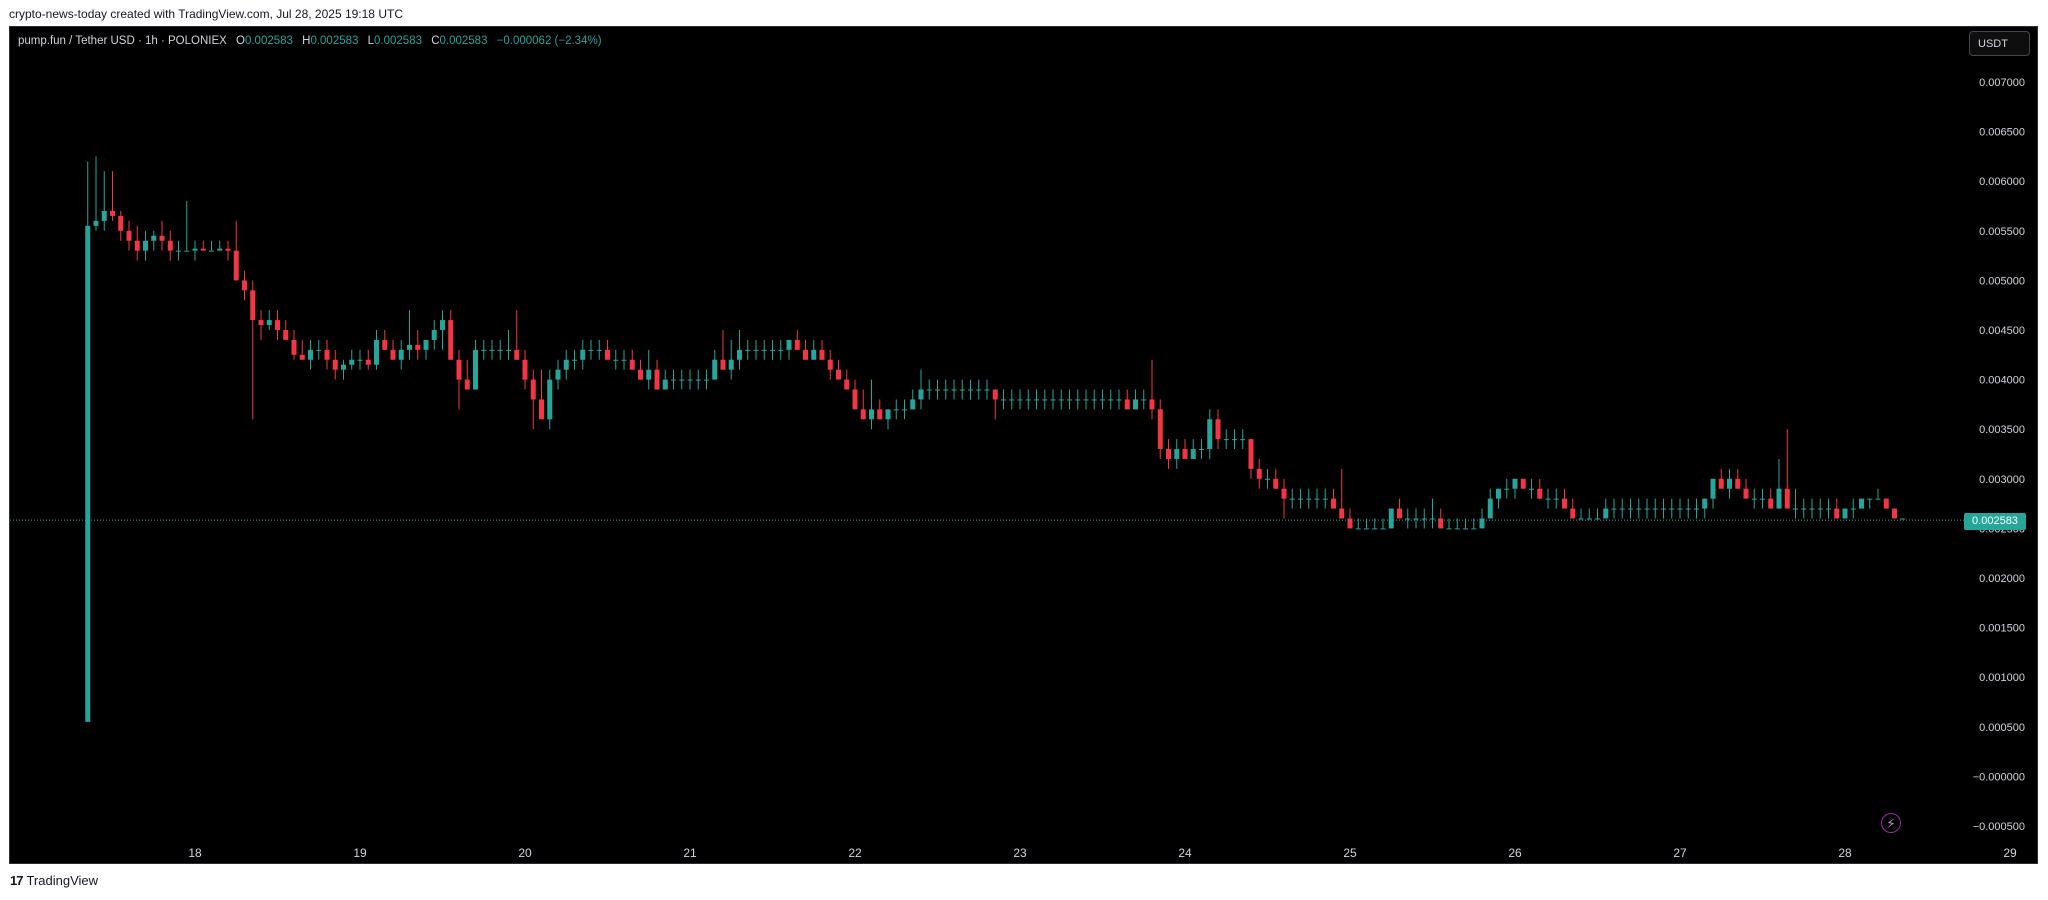 The width and height of the screenshot is (2048, 900). Describe the element at coordinates (2002, 232) in the screenshot. I see `y-tick-label: 0.005500` at that location.